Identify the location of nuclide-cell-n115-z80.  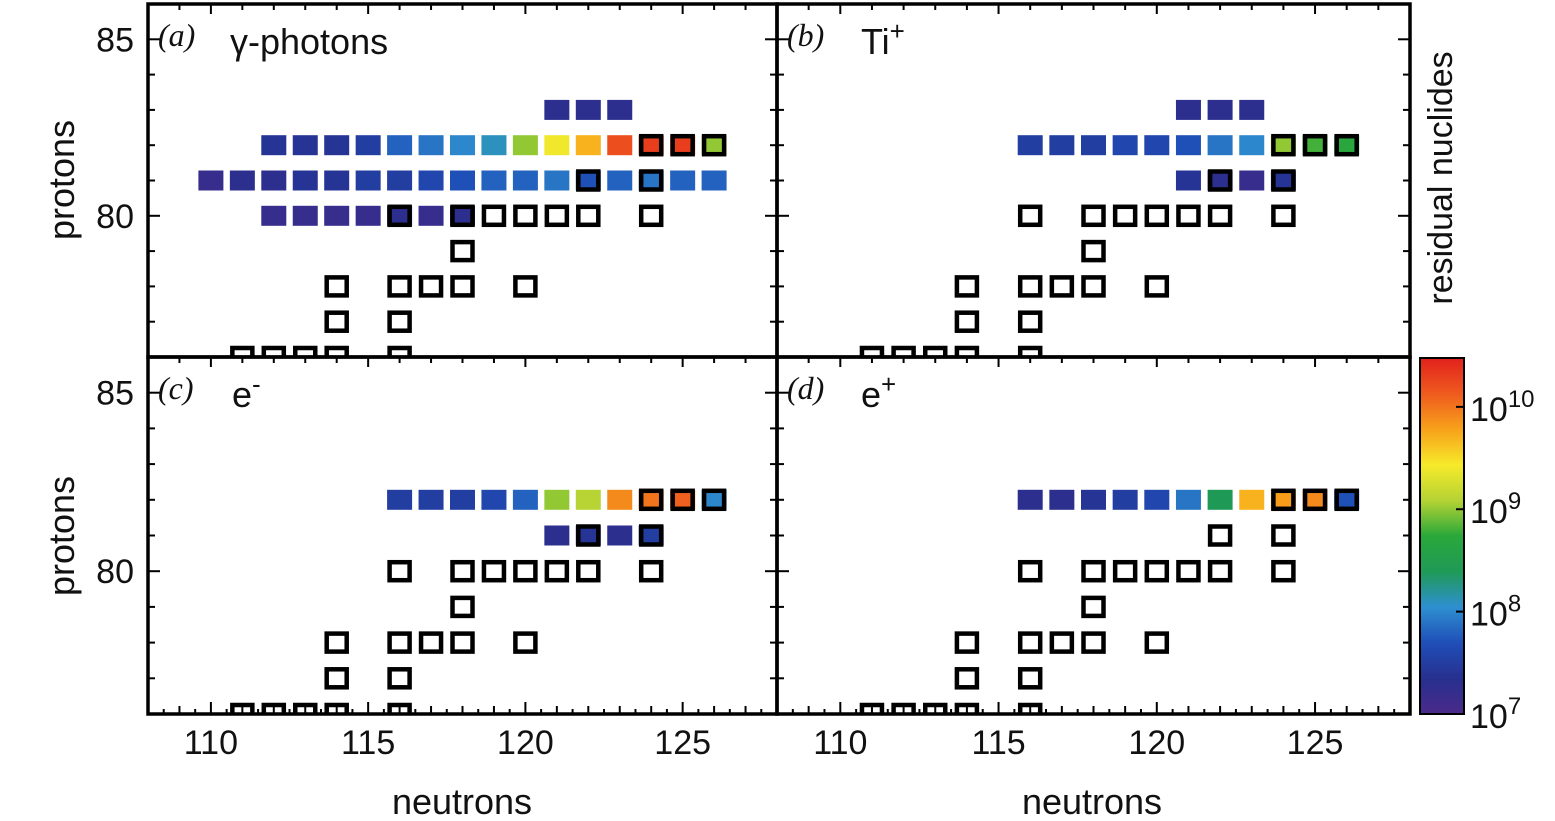
(368, 215).